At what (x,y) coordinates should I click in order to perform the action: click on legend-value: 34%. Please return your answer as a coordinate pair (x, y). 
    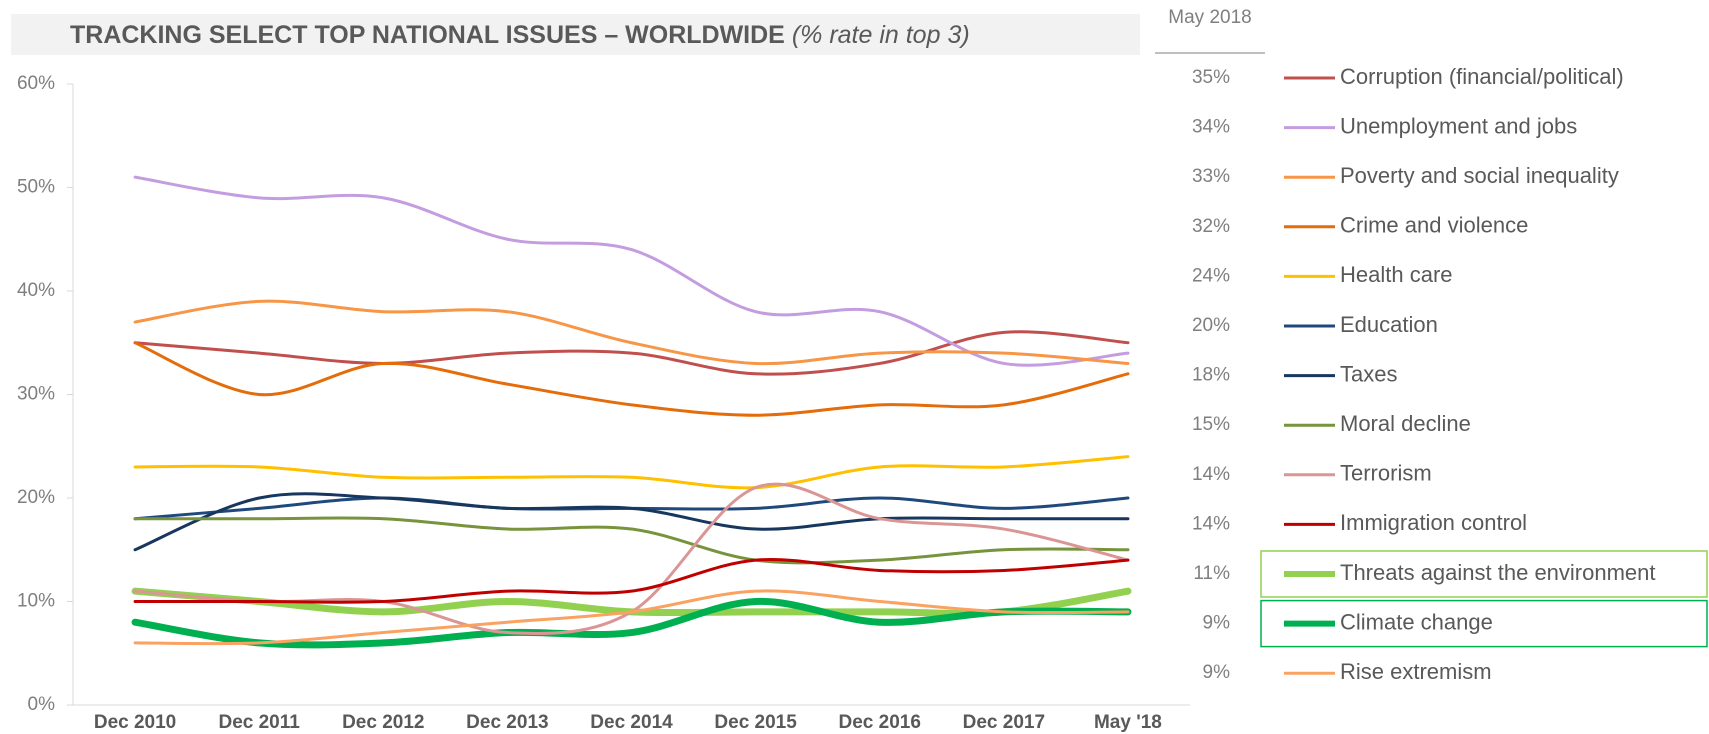
    Looking at the image, I should click on (1211, 127).